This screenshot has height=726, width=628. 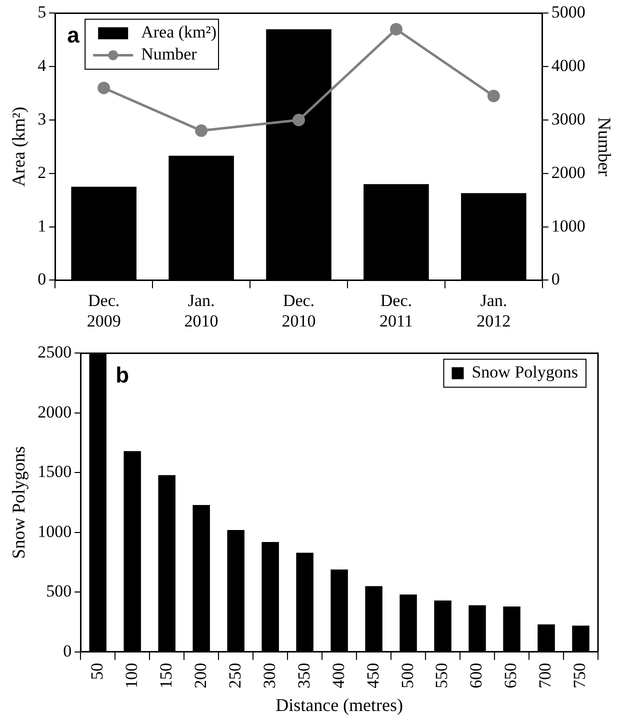 I want to click on y-tick-label: 2, so click(x=42, y=172).